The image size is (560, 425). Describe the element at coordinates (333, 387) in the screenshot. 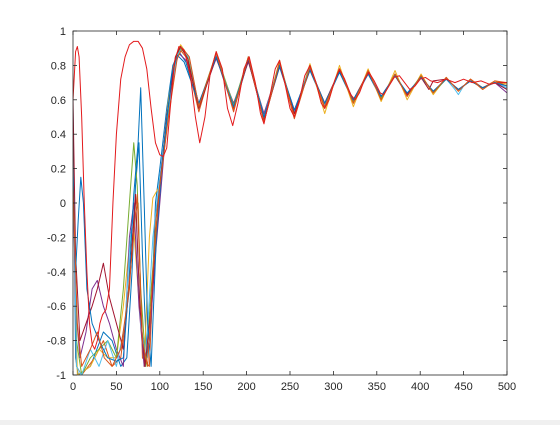

I see `x-tick-label: 300` at that location.